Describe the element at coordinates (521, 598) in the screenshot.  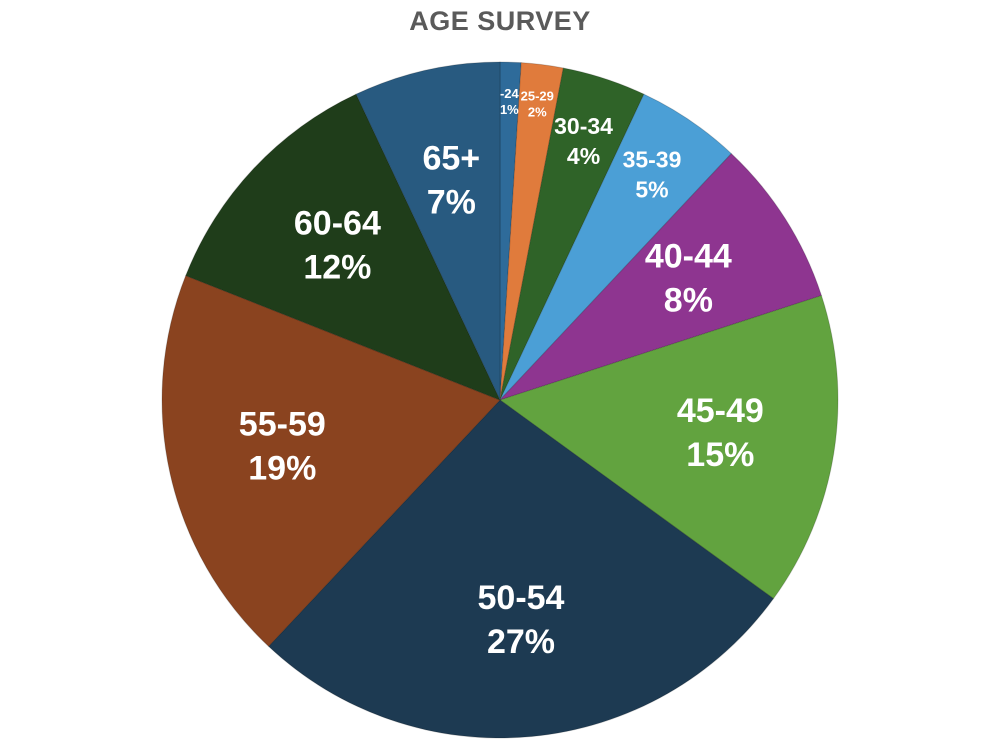
I see `pie-label-category-50-54: 50-54` at that location.